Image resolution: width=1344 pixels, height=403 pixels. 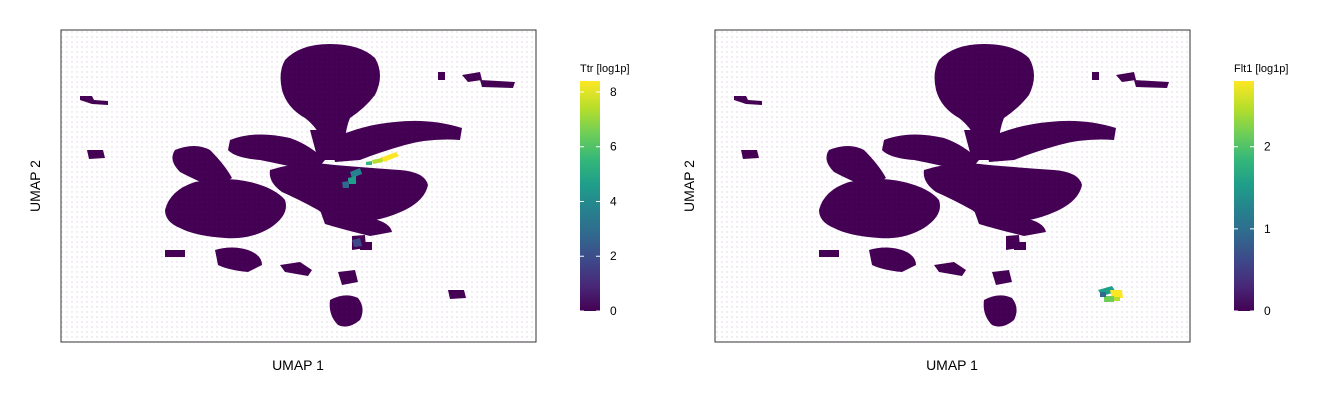 I want to click on colorbar-tick-label: 4, so click(x=613, y=201).